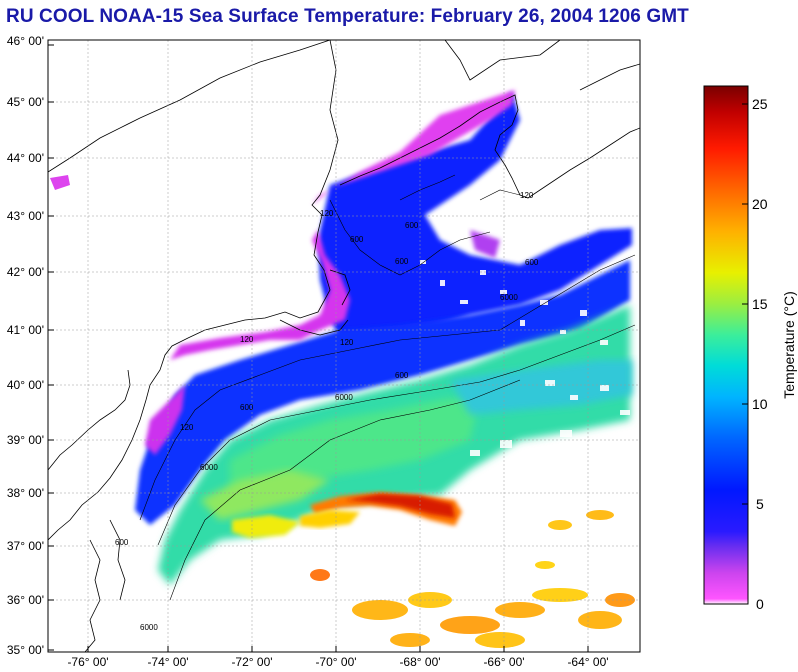 The height and width of the screenshot is (672, 798). I want to click on colorbar-tick-label: 25, so click(760, 104).